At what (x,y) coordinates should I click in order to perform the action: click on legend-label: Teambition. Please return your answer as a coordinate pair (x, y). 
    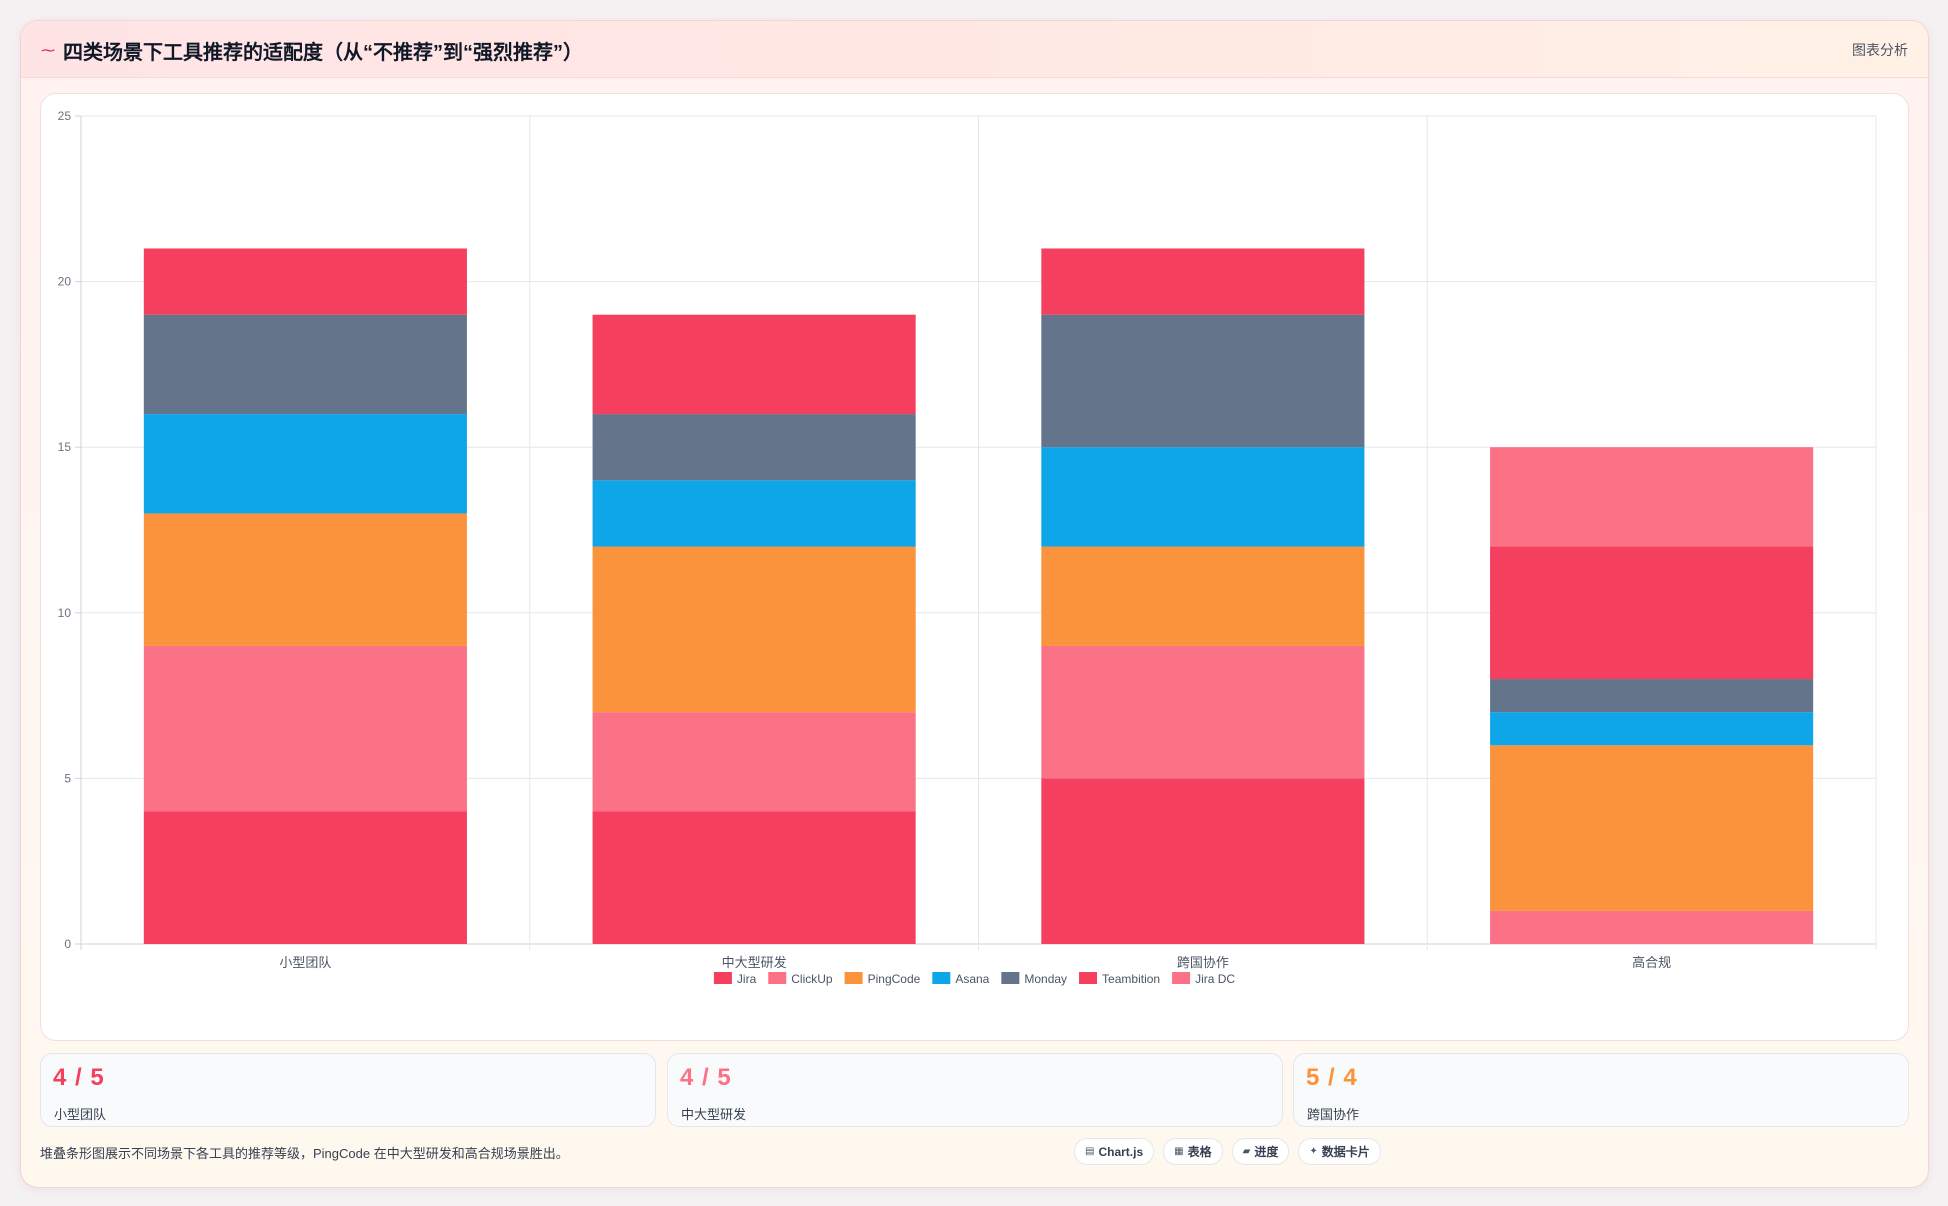
    Looking at the image, I should click on (1131, 979).